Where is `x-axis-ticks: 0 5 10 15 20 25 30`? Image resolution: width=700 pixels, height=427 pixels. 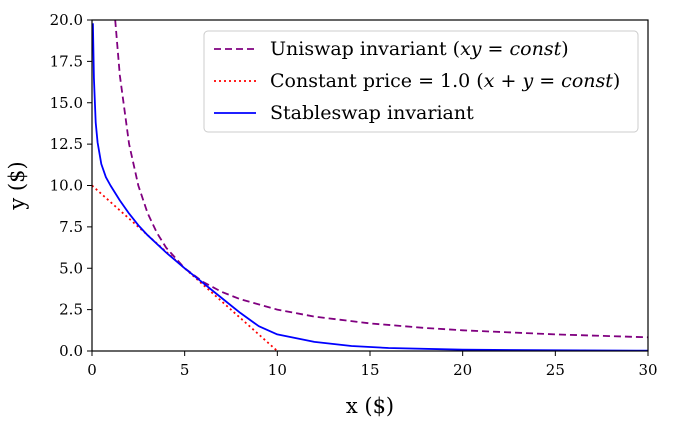 x-axis-ticks: 0 5 10 15 20 25 30 is located at coordinates (372, 365).